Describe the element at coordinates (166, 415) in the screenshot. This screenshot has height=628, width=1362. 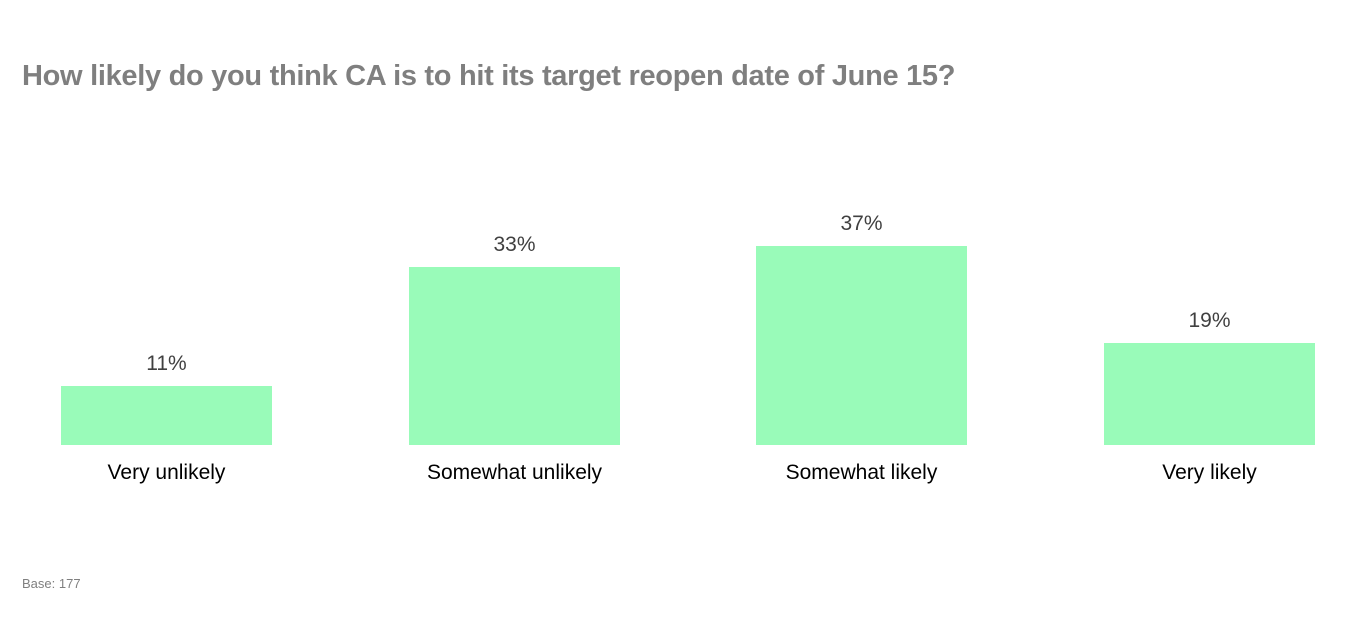
I see `bar-very-unlikely` at that location.